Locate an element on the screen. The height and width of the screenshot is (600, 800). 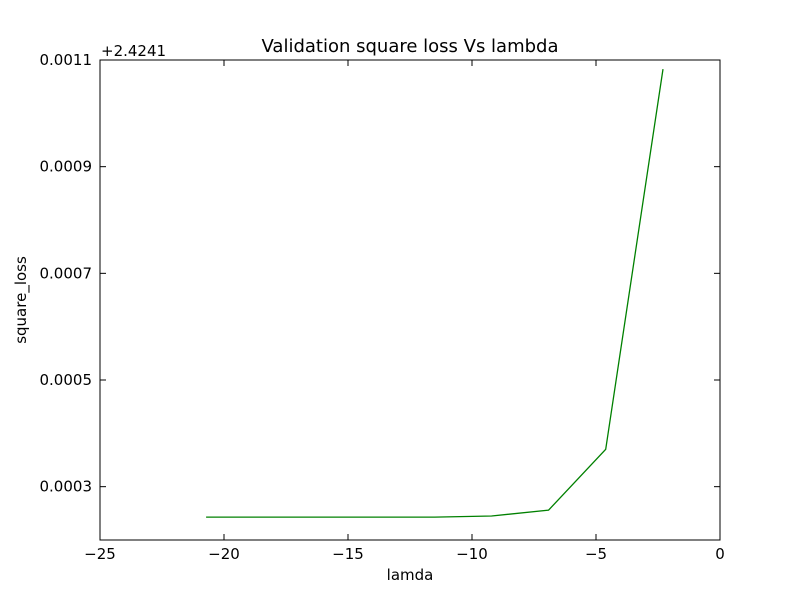
x-tick-label: 0 is located at coordinates (720, 554).